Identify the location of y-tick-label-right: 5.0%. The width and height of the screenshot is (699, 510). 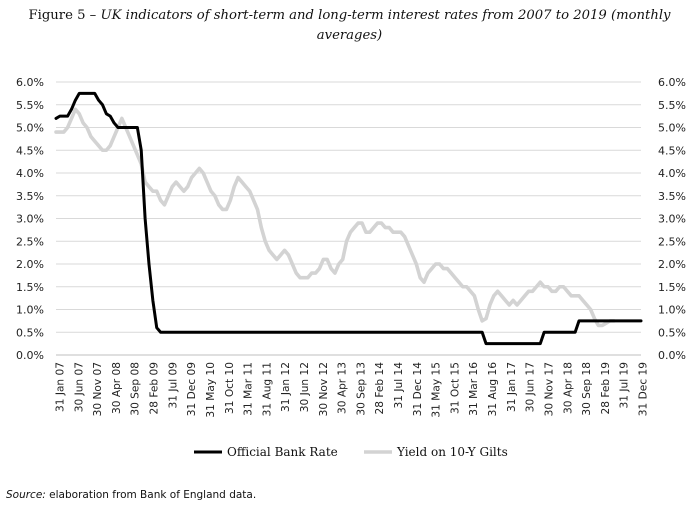
(672, 128).